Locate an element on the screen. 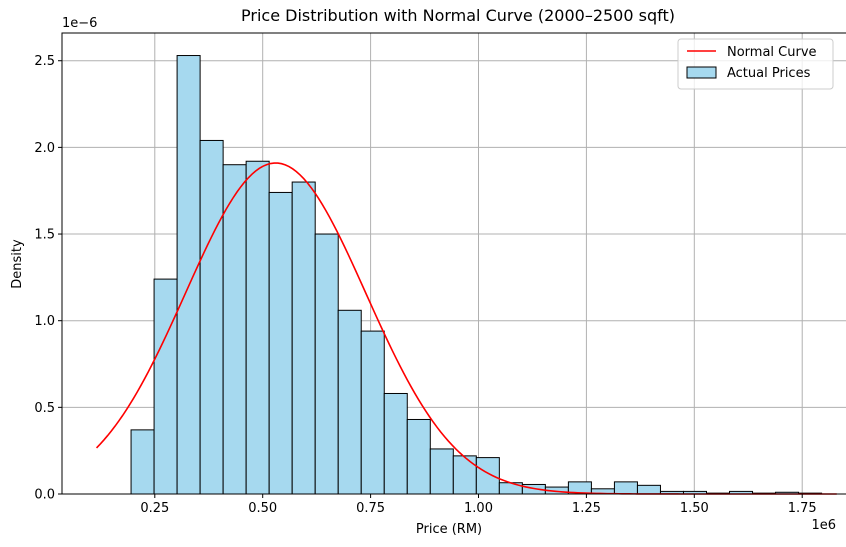 Image resolution: width=846 pixels, height=547 pixels. x-tick-label: 0.50 is located at coordinates (262, 508).